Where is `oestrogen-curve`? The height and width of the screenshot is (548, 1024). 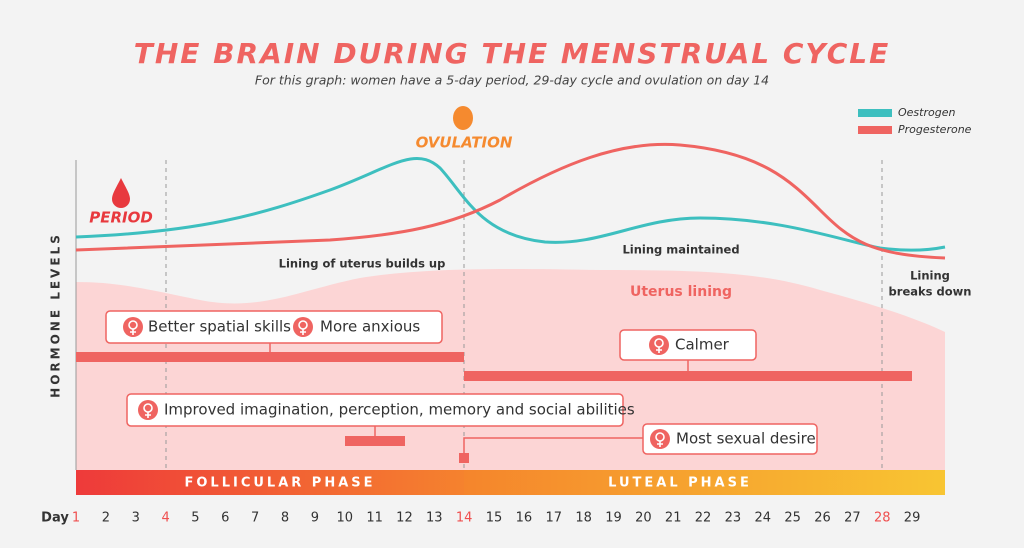 oestrogen-curve is located at coordinates (510, 204).